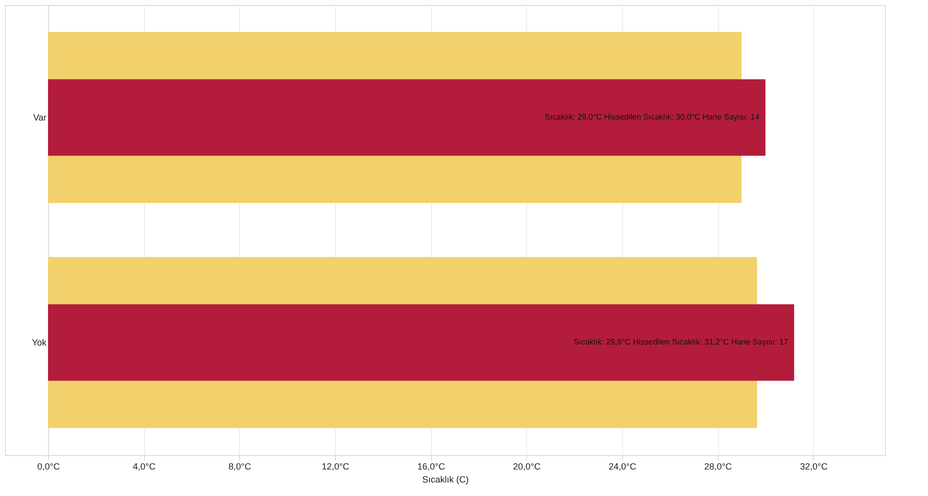 Image resolution: width=928 pixels, height=496 pixels. I want to click on x-tick-label: 12,0°C, so click(336, 467).